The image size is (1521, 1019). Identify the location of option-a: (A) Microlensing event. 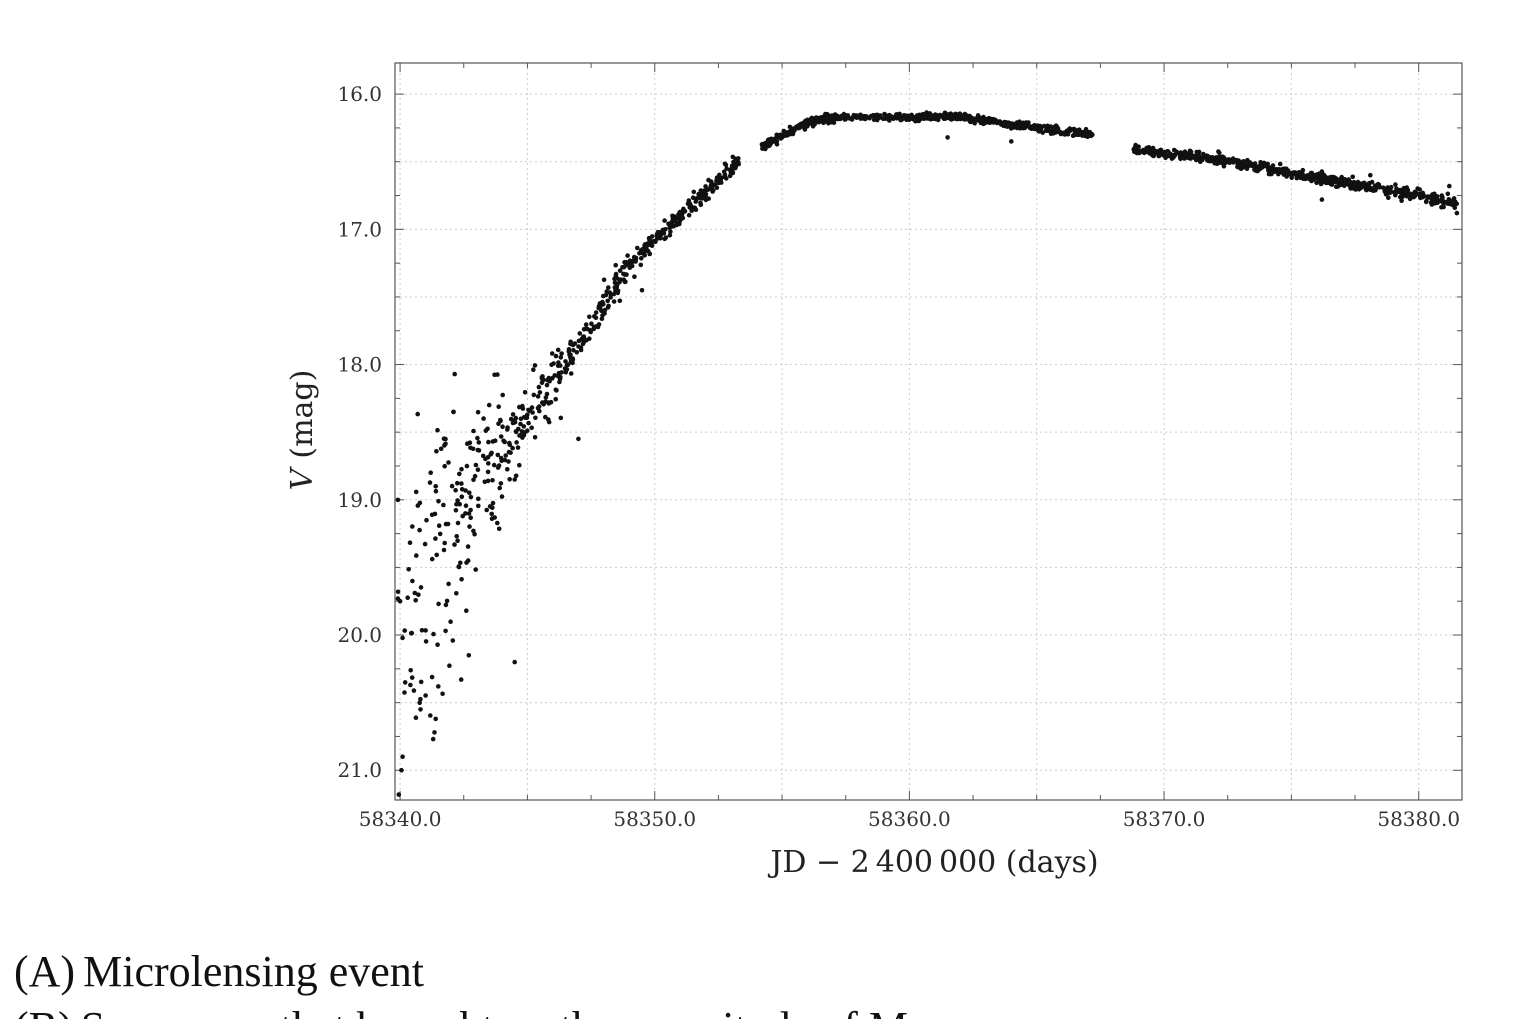
(477, 972).